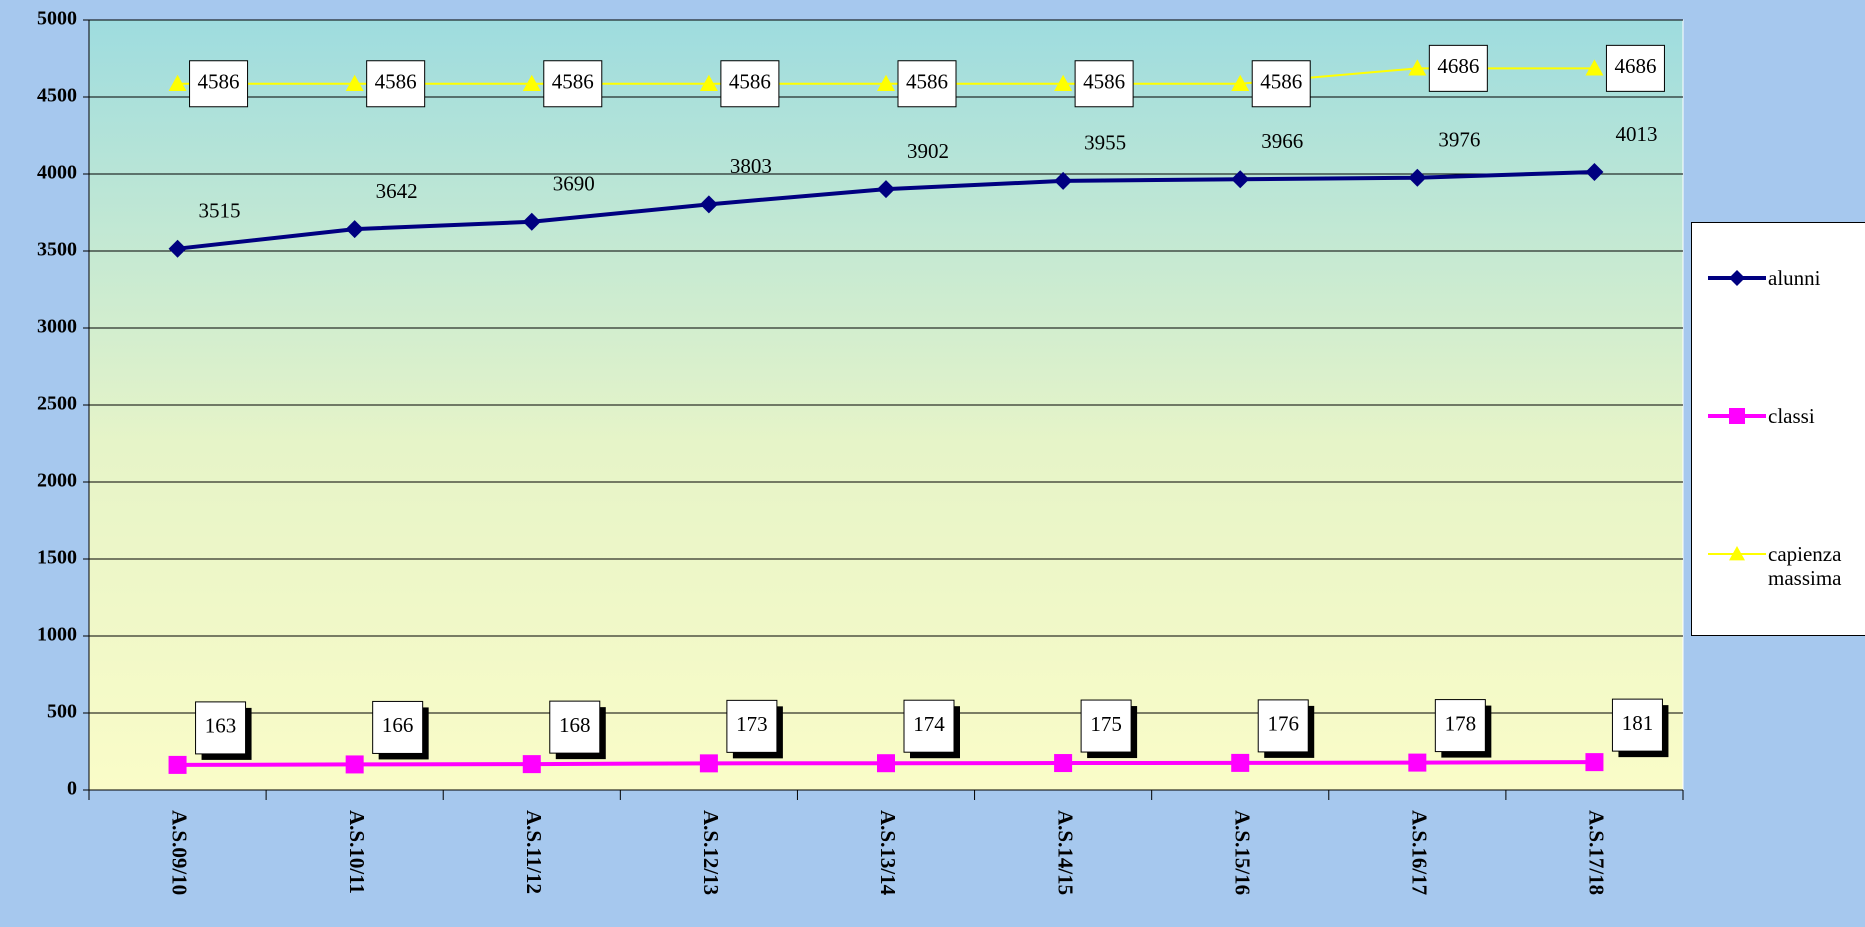  I want to click on data-label: 3976, so click(1459, 140).